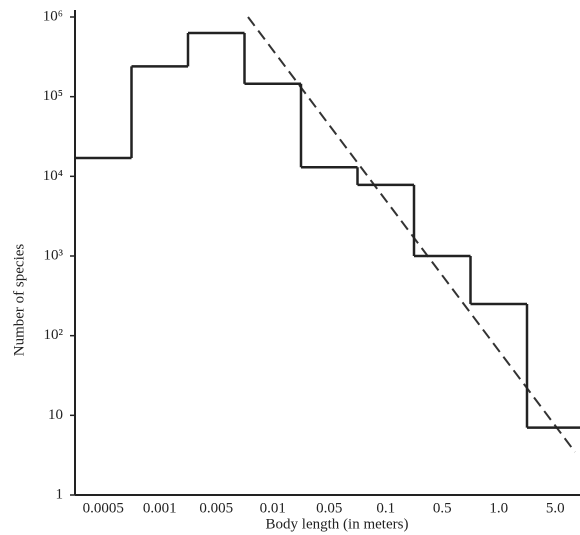 This screenshot has width=580, height=535. Describe the element at coordinates (55, 415) in the screenshot. I see `y-tick-label: 10` at that location.